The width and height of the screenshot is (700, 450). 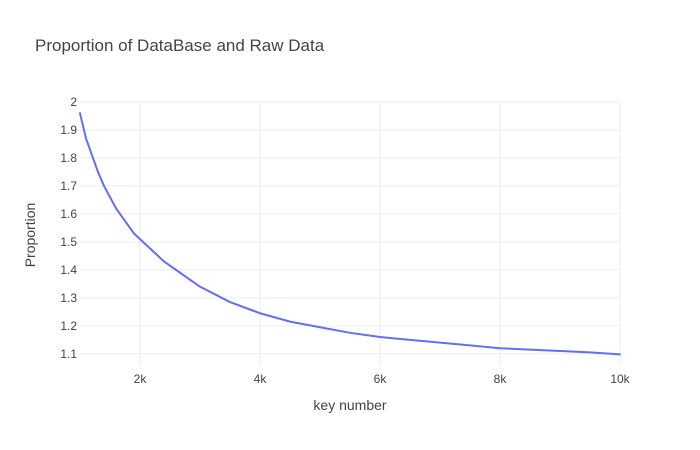 I want to click on x-tick-label: 6k, so click(x=381, y=379).